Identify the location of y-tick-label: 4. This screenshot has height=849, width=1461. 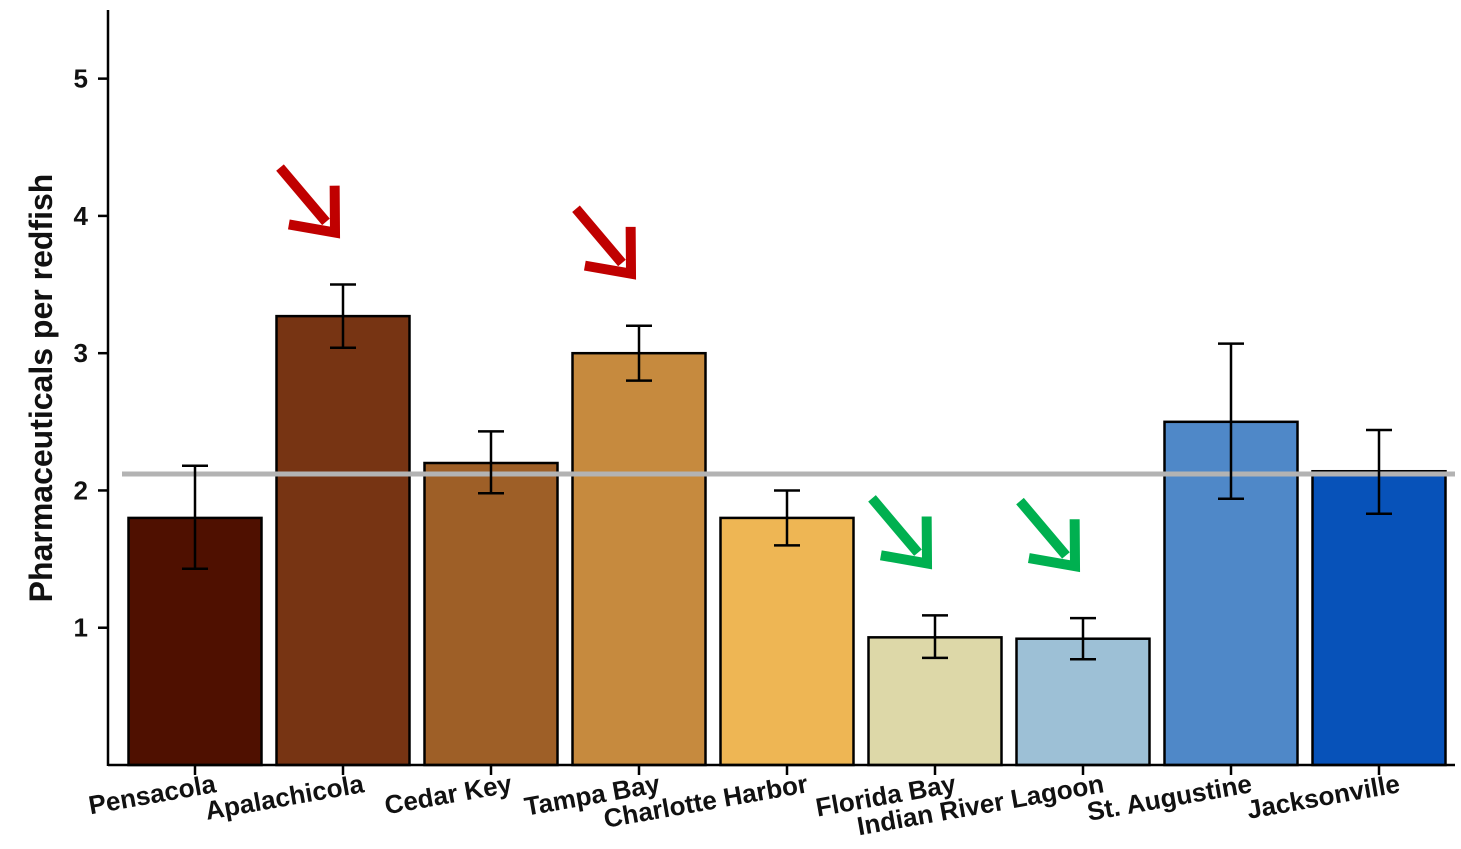
(81, 216).